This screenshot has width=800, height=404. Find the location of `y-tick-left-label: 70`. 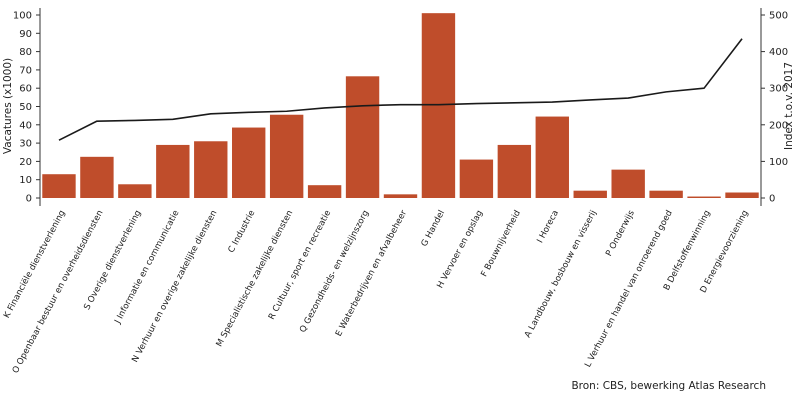

y-tick-left-label: 70 is located at coordinates (25, 70).